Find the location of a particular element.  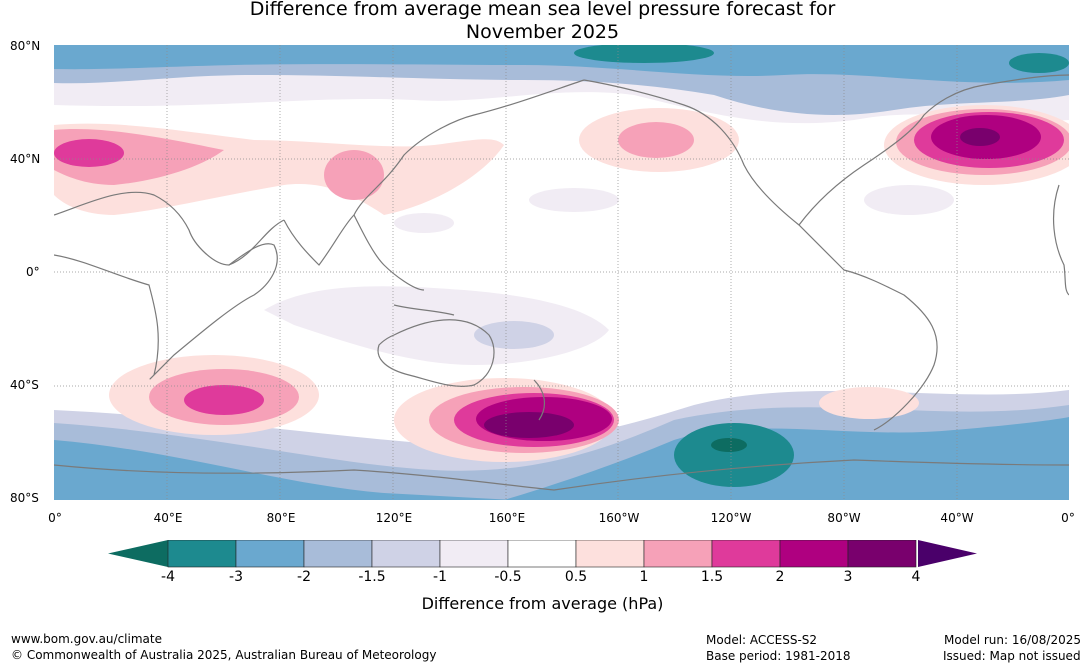

lon-label-120w: 120°W is located at coordinates (731, 518).